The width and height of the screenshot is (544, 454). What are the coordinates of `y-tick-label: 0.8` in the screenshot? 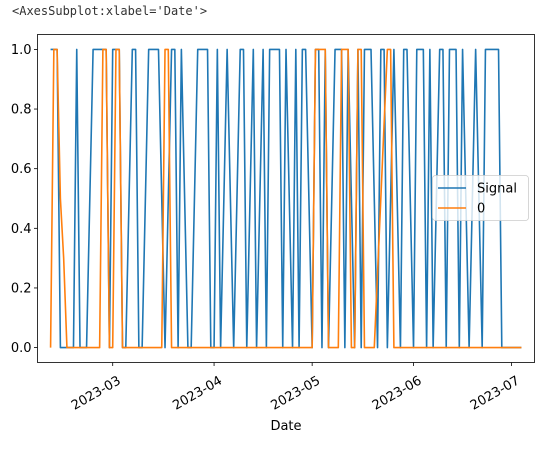 It's located at (21, 110).